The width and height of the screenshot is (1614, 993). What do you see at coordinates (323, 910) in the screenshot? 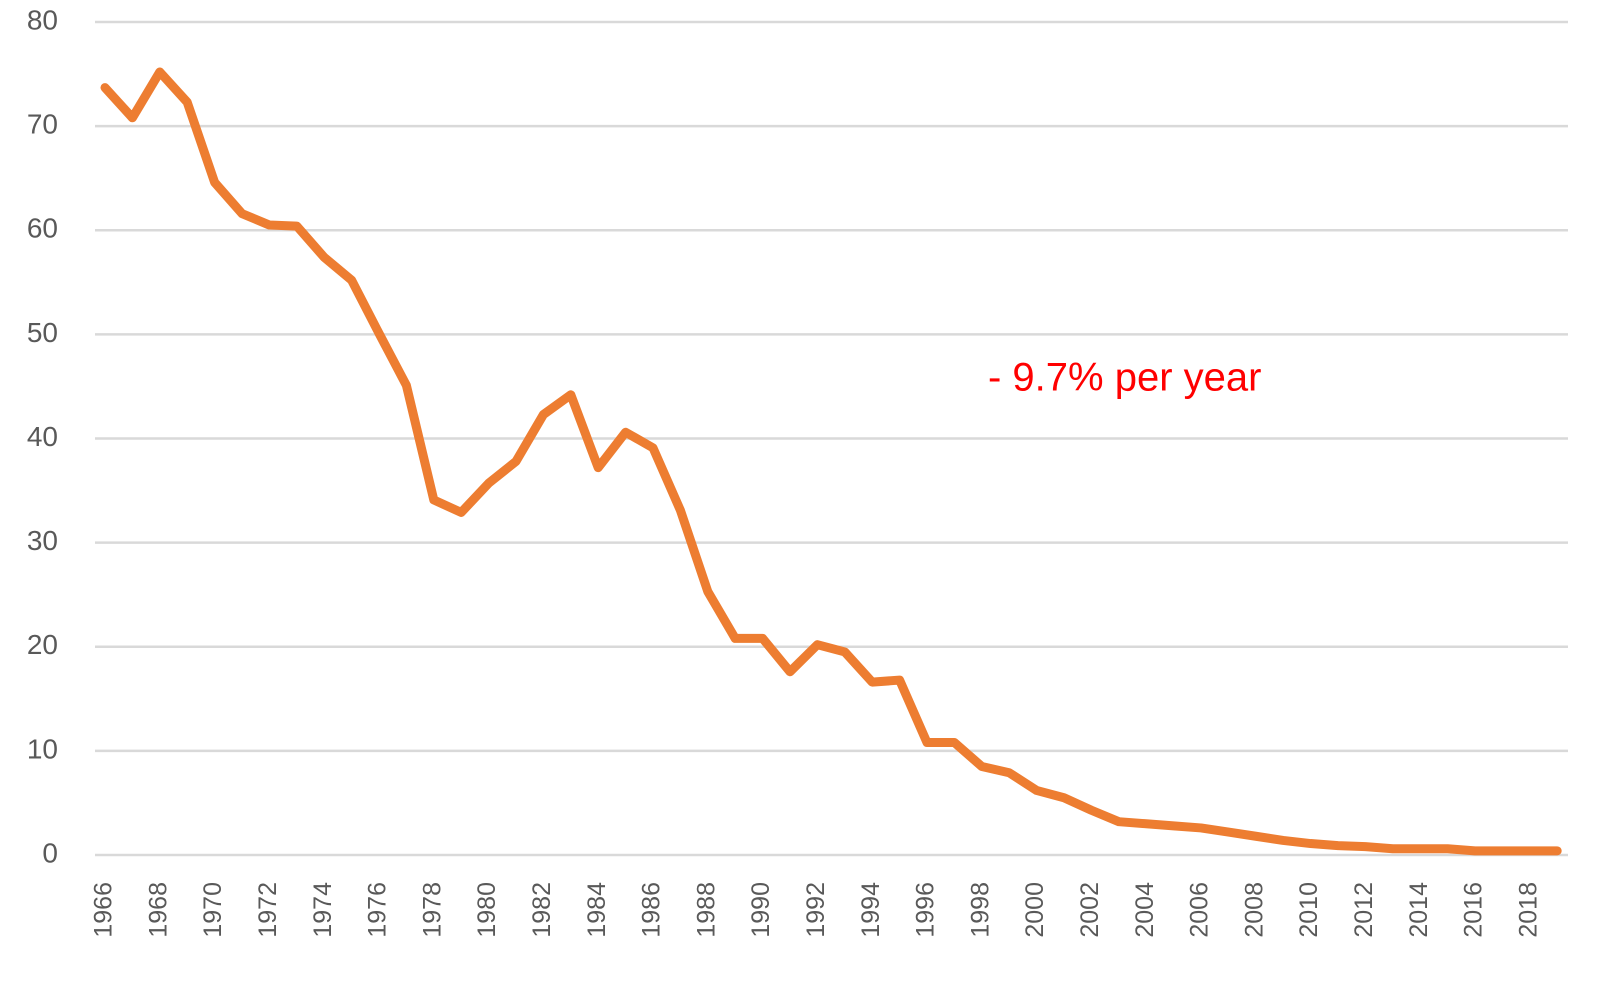
I see `x-tick-label: 1974` at bounding box center [323, 910].